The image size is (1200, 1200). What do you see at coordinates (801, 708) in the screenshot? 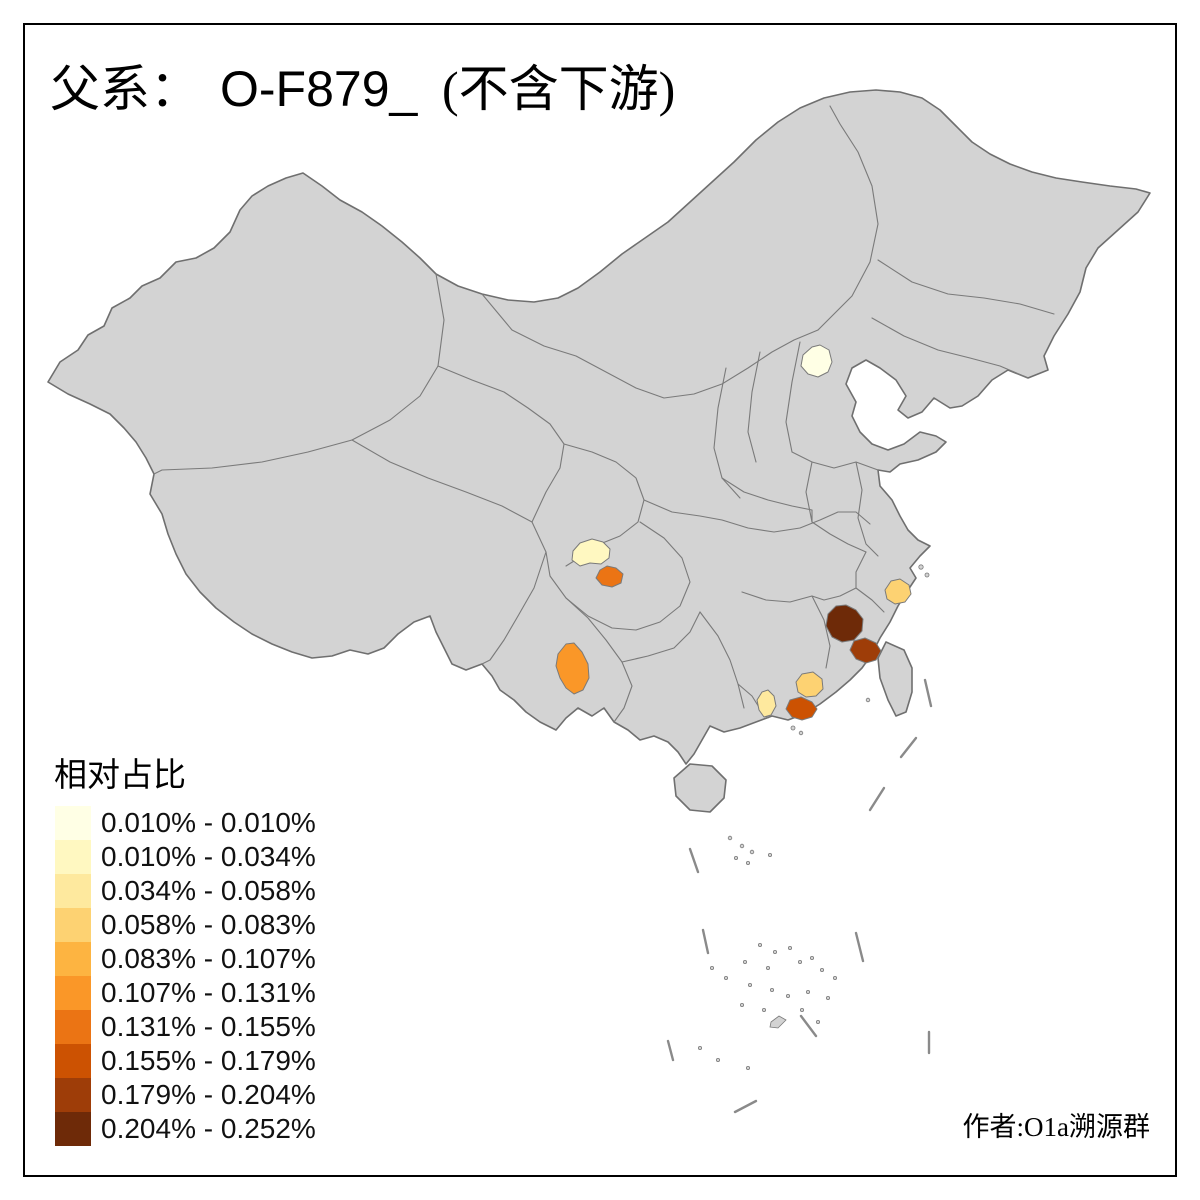
I see `region-east-guangdong-coast` at bounding box center [801, 708].